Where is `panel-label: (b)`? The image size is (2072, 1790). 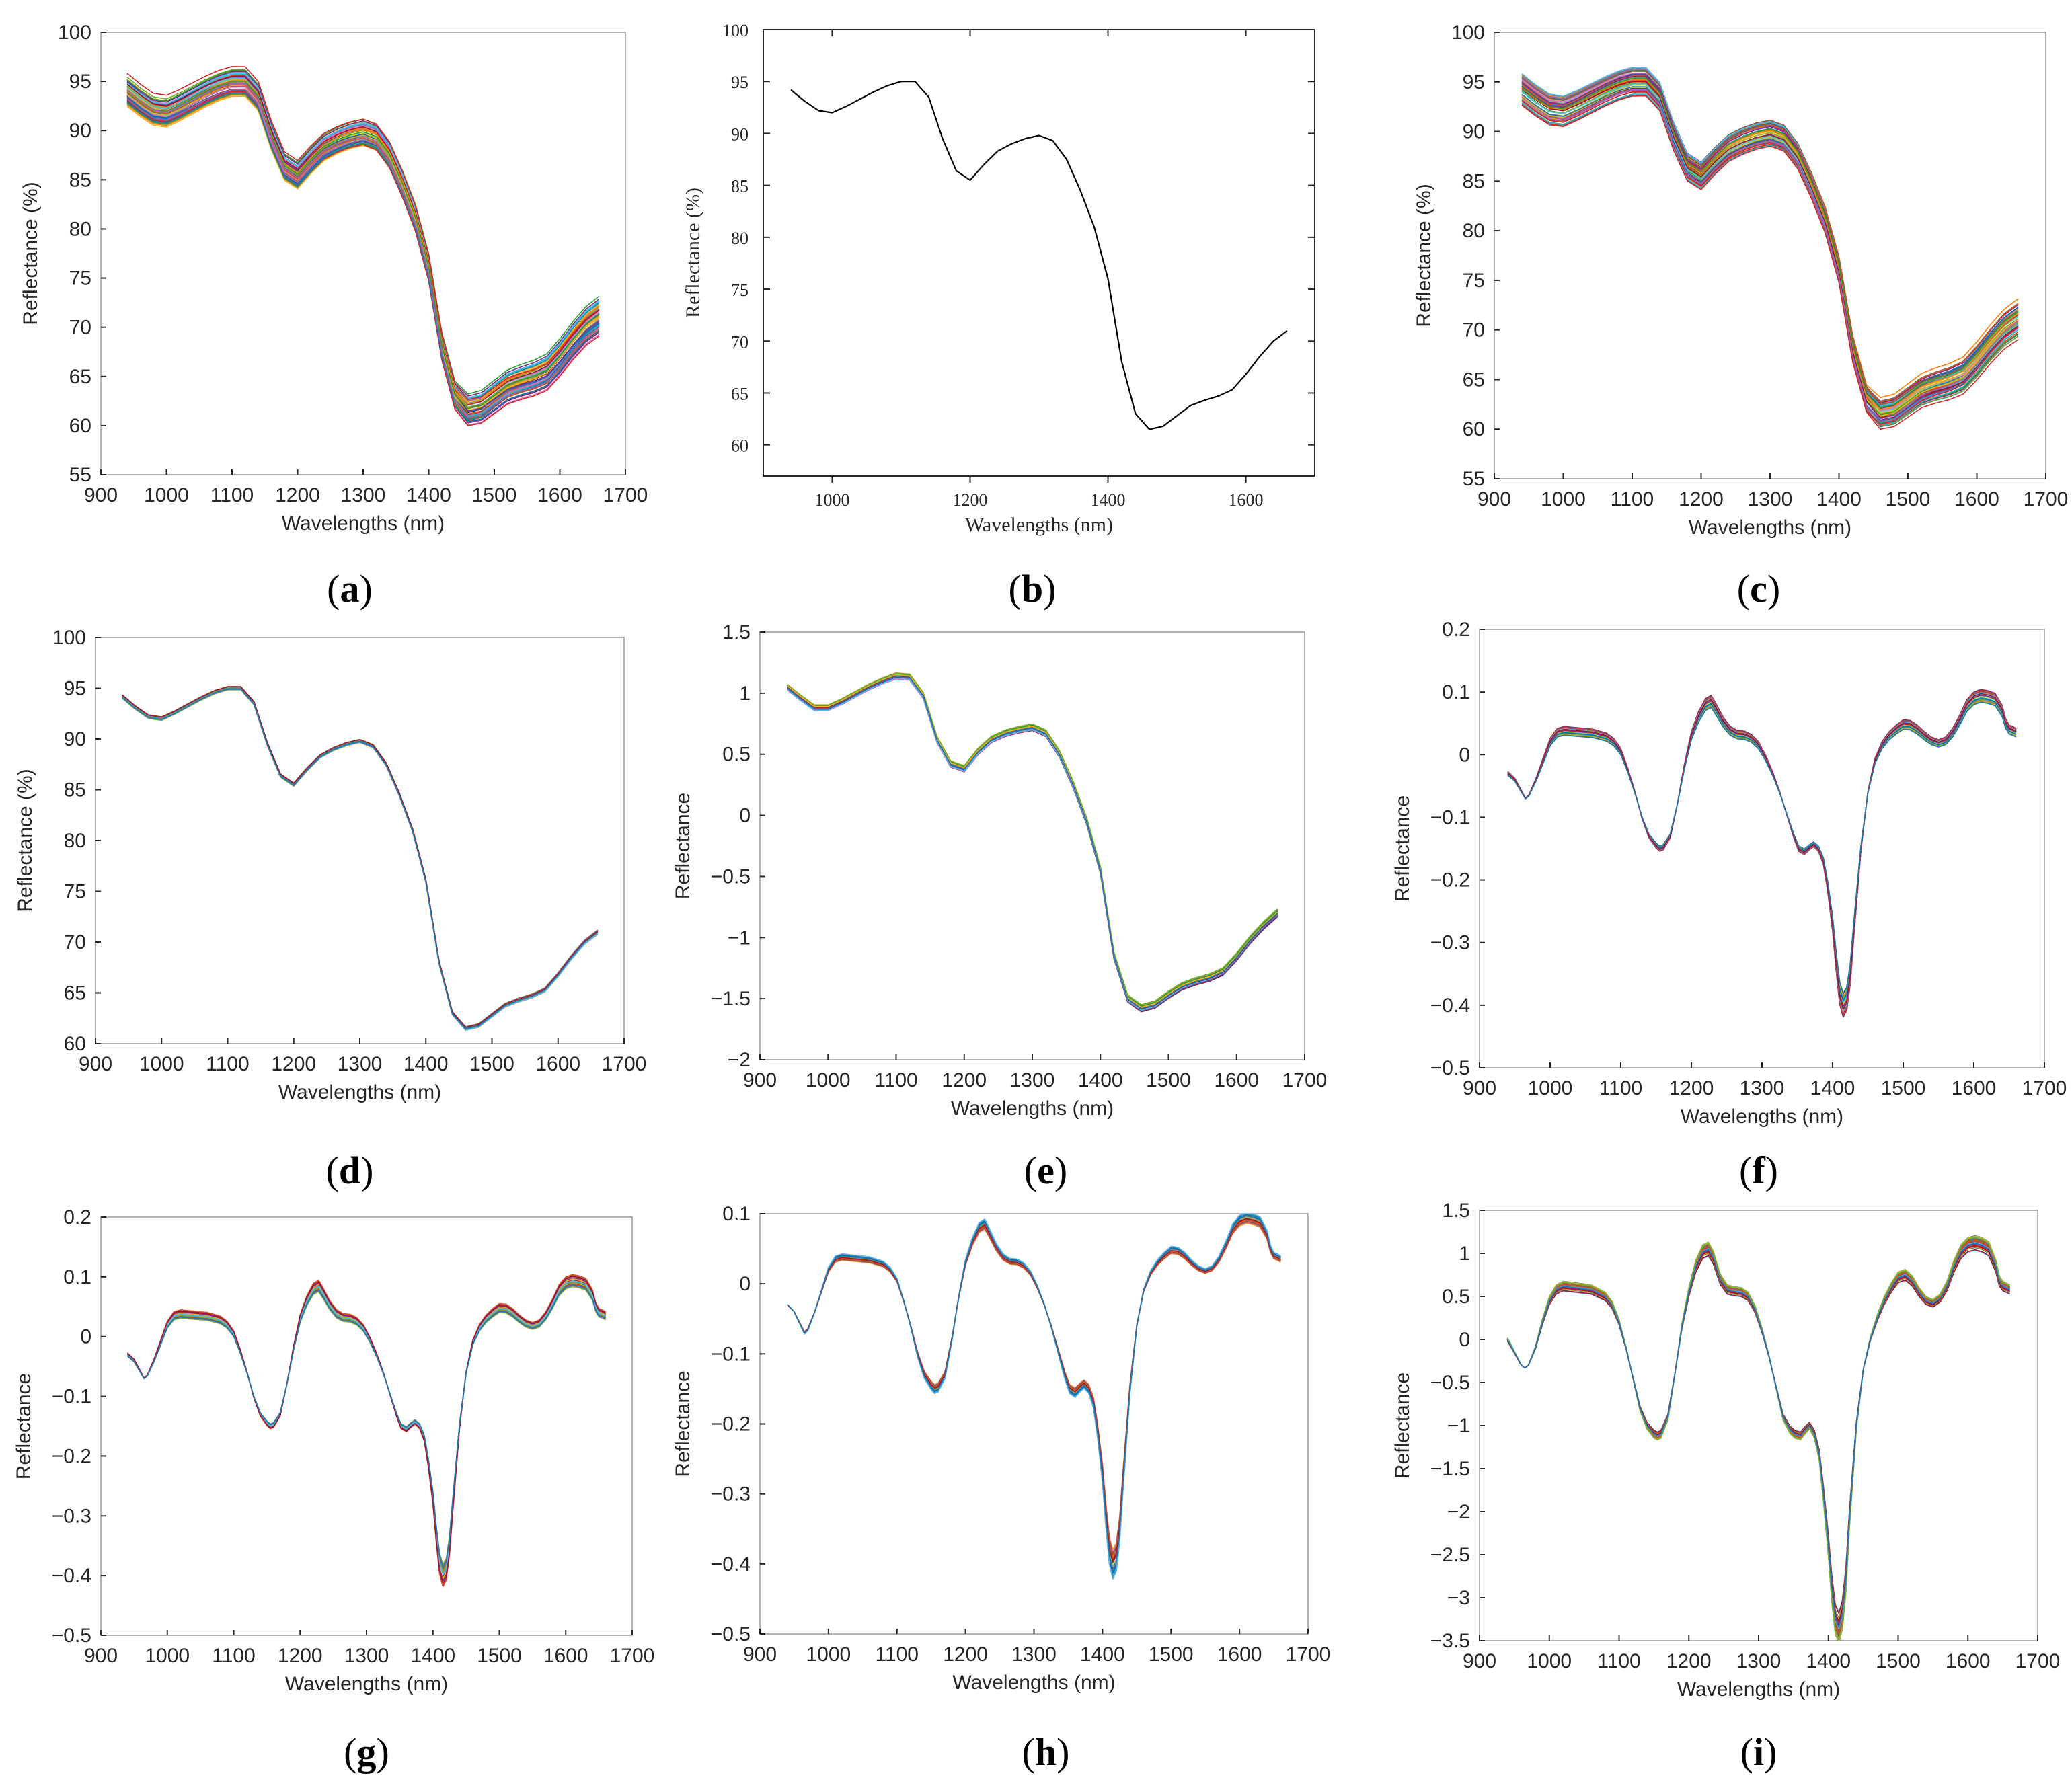 panel-label: (b) is located at coordinates (1033, 589).